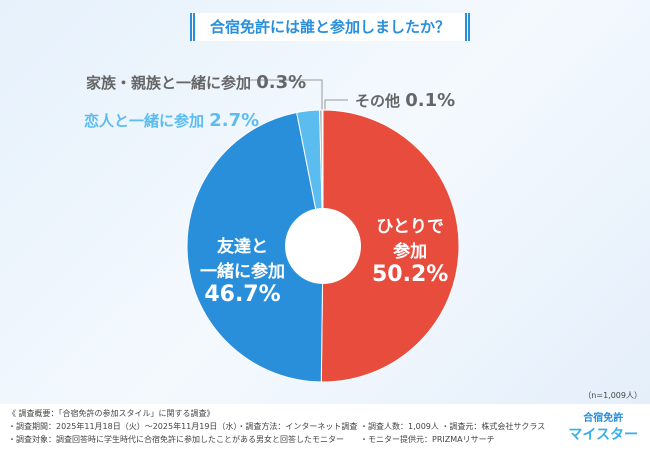  What do you see at coordinates (603, 418) in the screenshot?
I see `logo-line1: 合宿免許` at bounding box center [603, 418].